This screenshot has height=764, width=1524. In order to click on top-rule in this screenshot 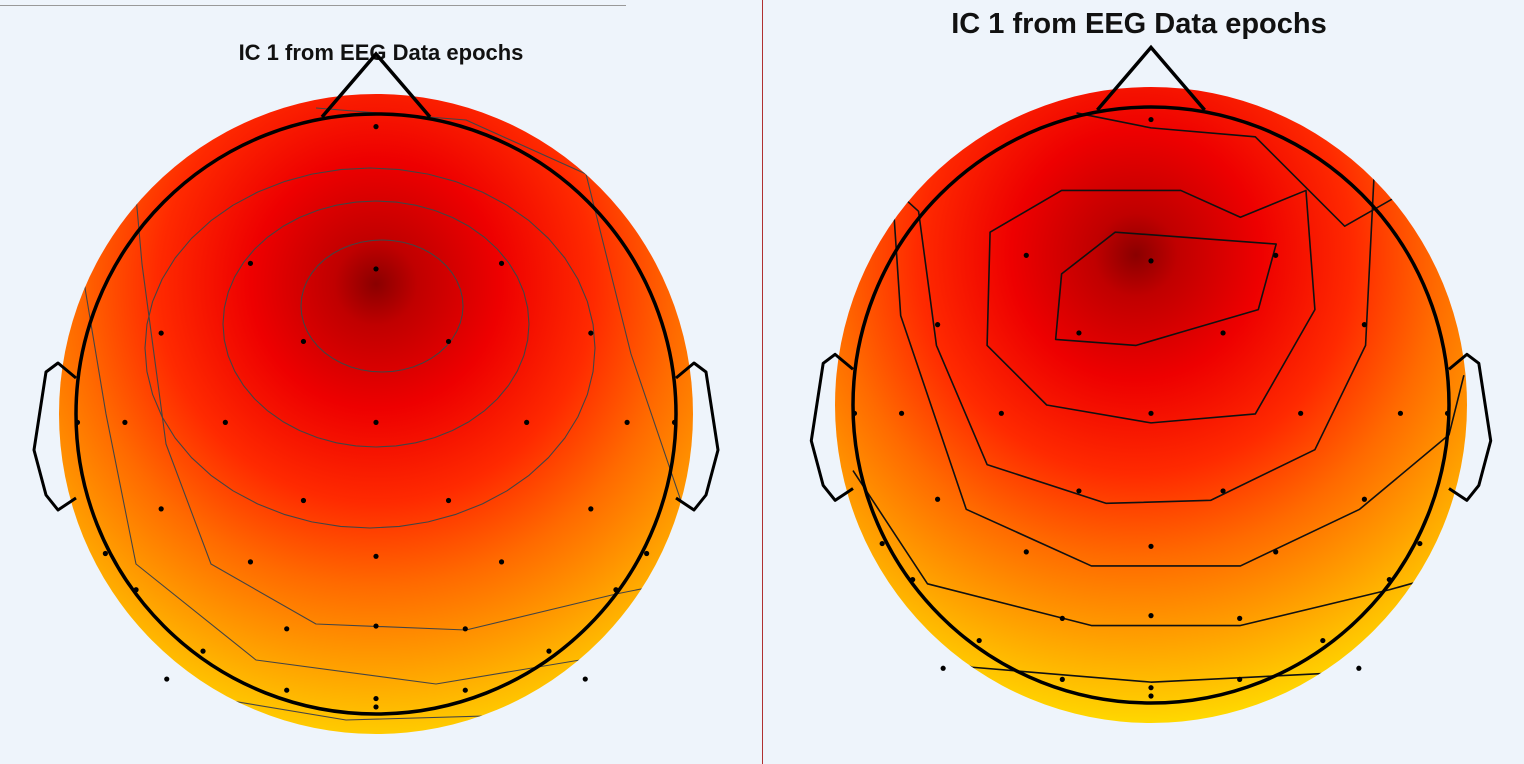, I will do `click(313, 5)`.